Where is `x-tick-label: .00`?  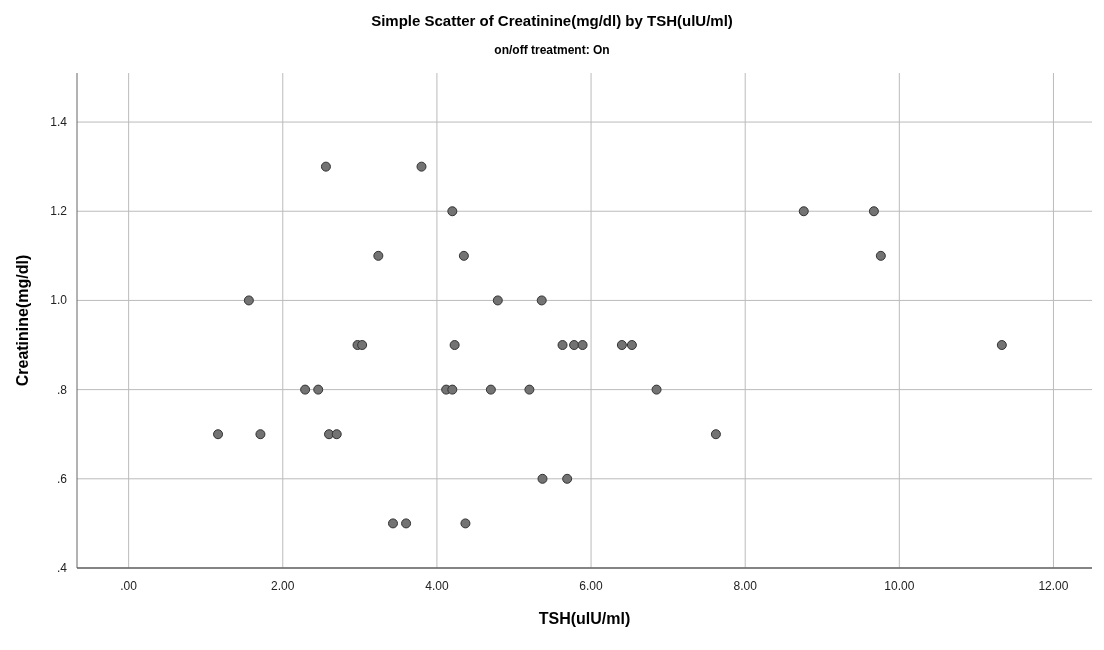 x-tick-label: .00 is located at coordinates (129, 586).